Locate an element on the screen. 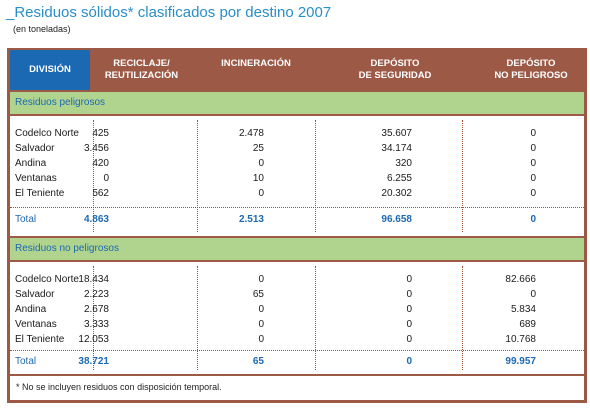 This screenshot has width=590, height=409. table-row: Ventanas 3.333 0 0 689 is located at coordinates (275, 324).